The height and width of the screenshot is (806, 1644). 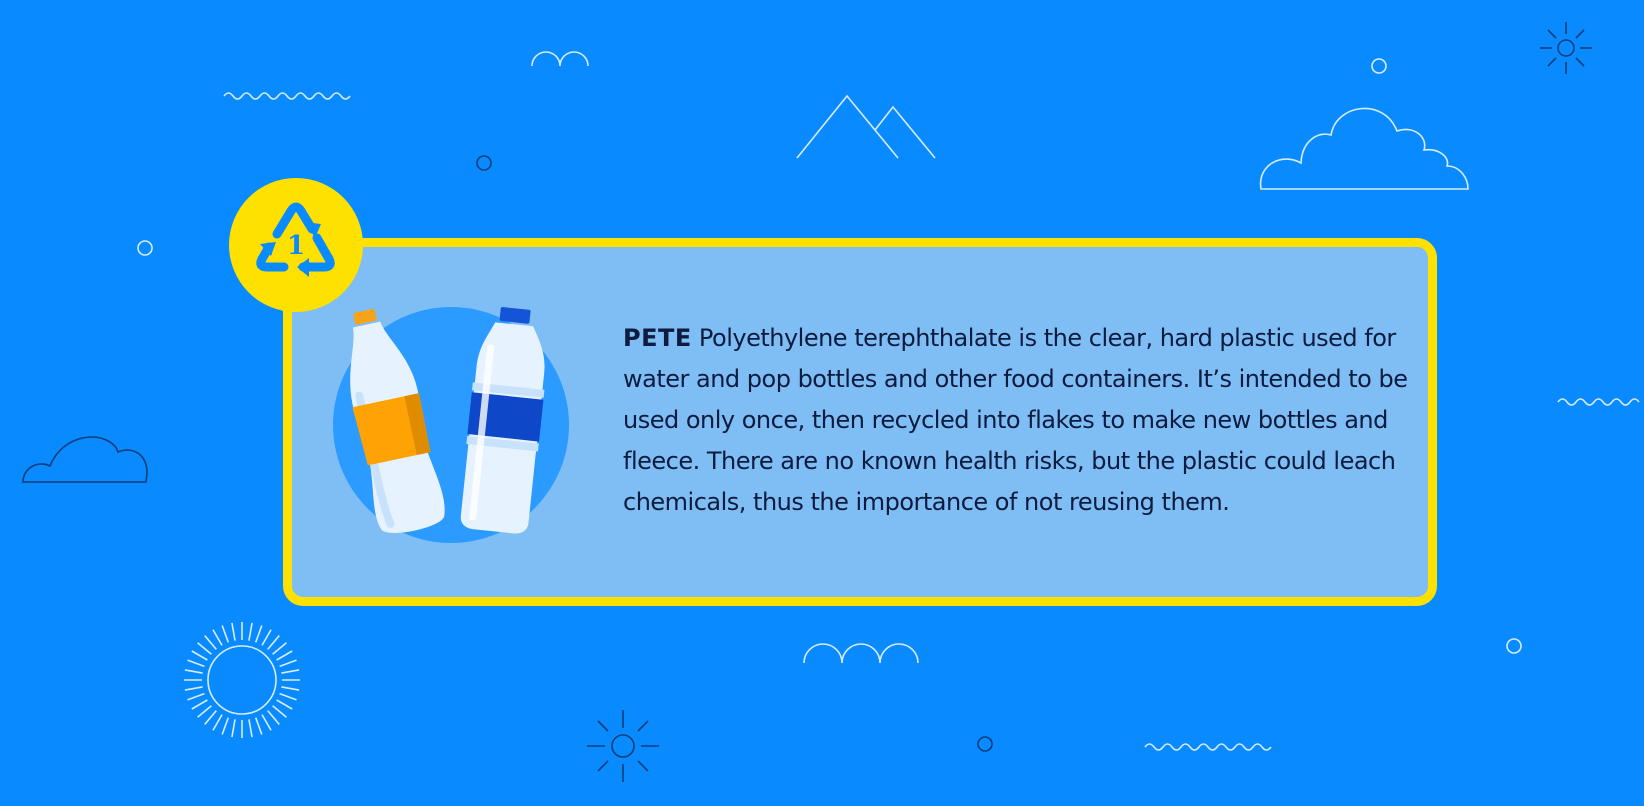 I want to click on mountains-decoration, so click(x=866, y=126).